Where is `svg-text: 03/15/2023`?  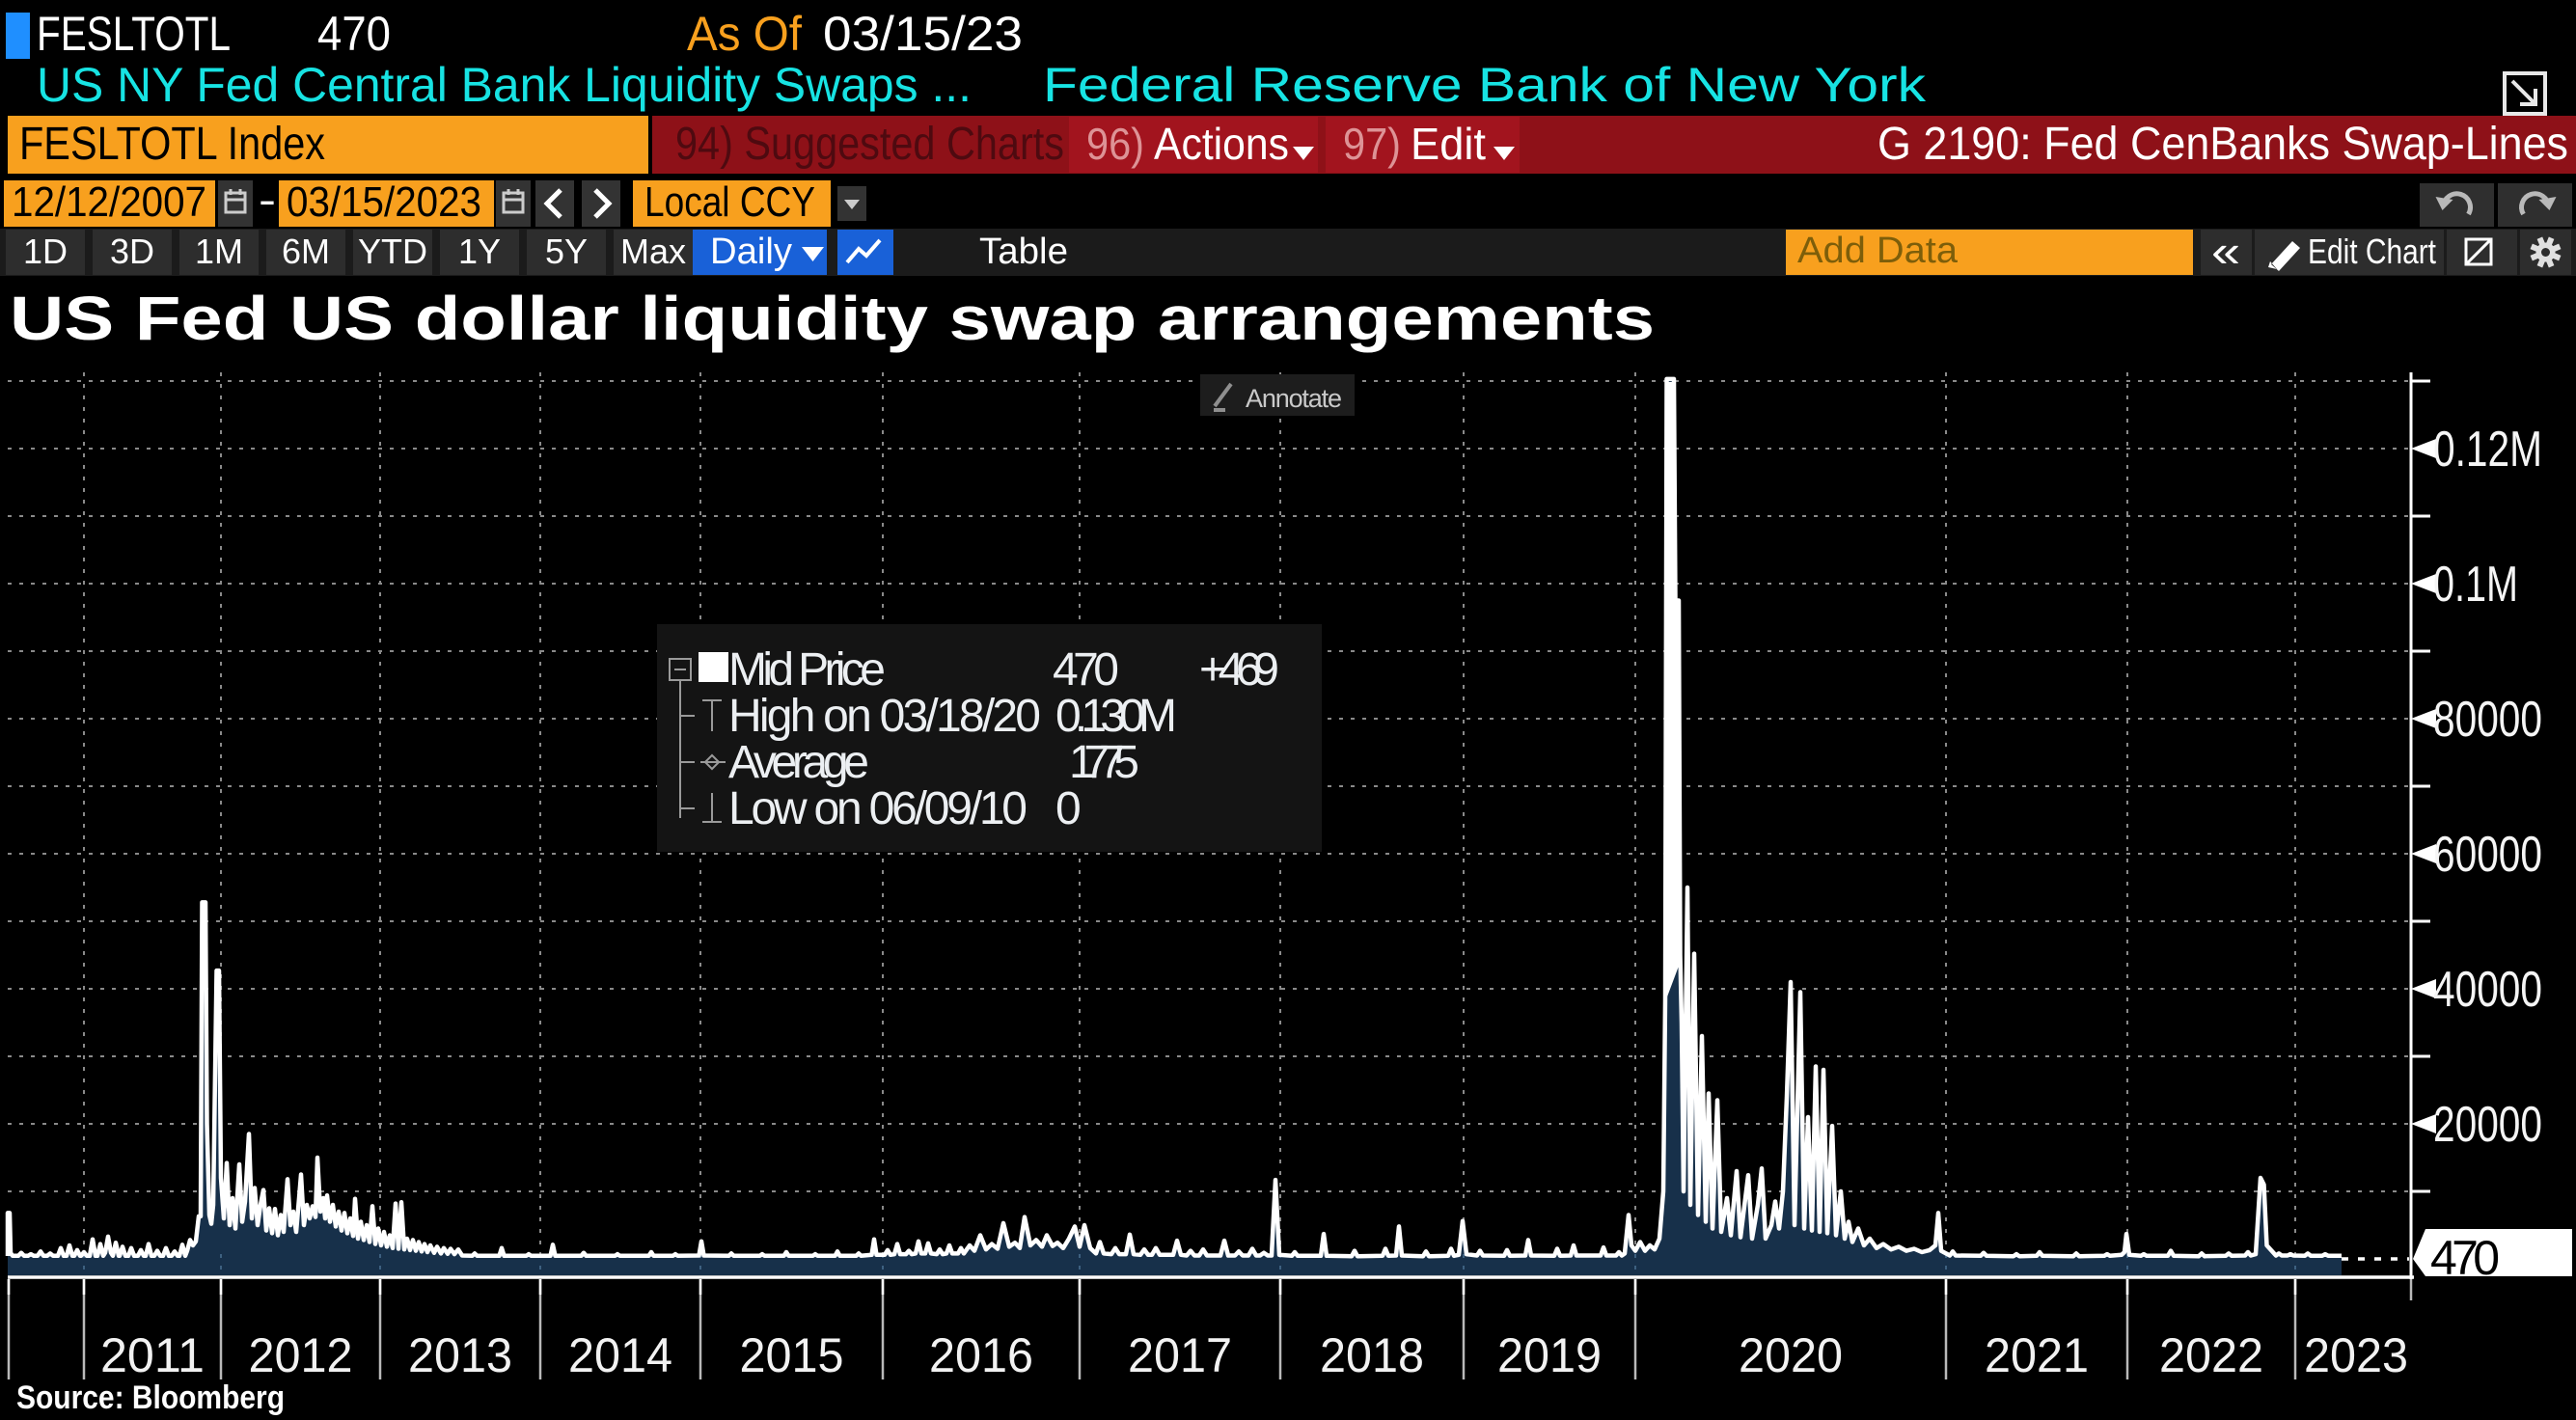
svg-text: 03/15/2023 is located at coordinates (384, 202).